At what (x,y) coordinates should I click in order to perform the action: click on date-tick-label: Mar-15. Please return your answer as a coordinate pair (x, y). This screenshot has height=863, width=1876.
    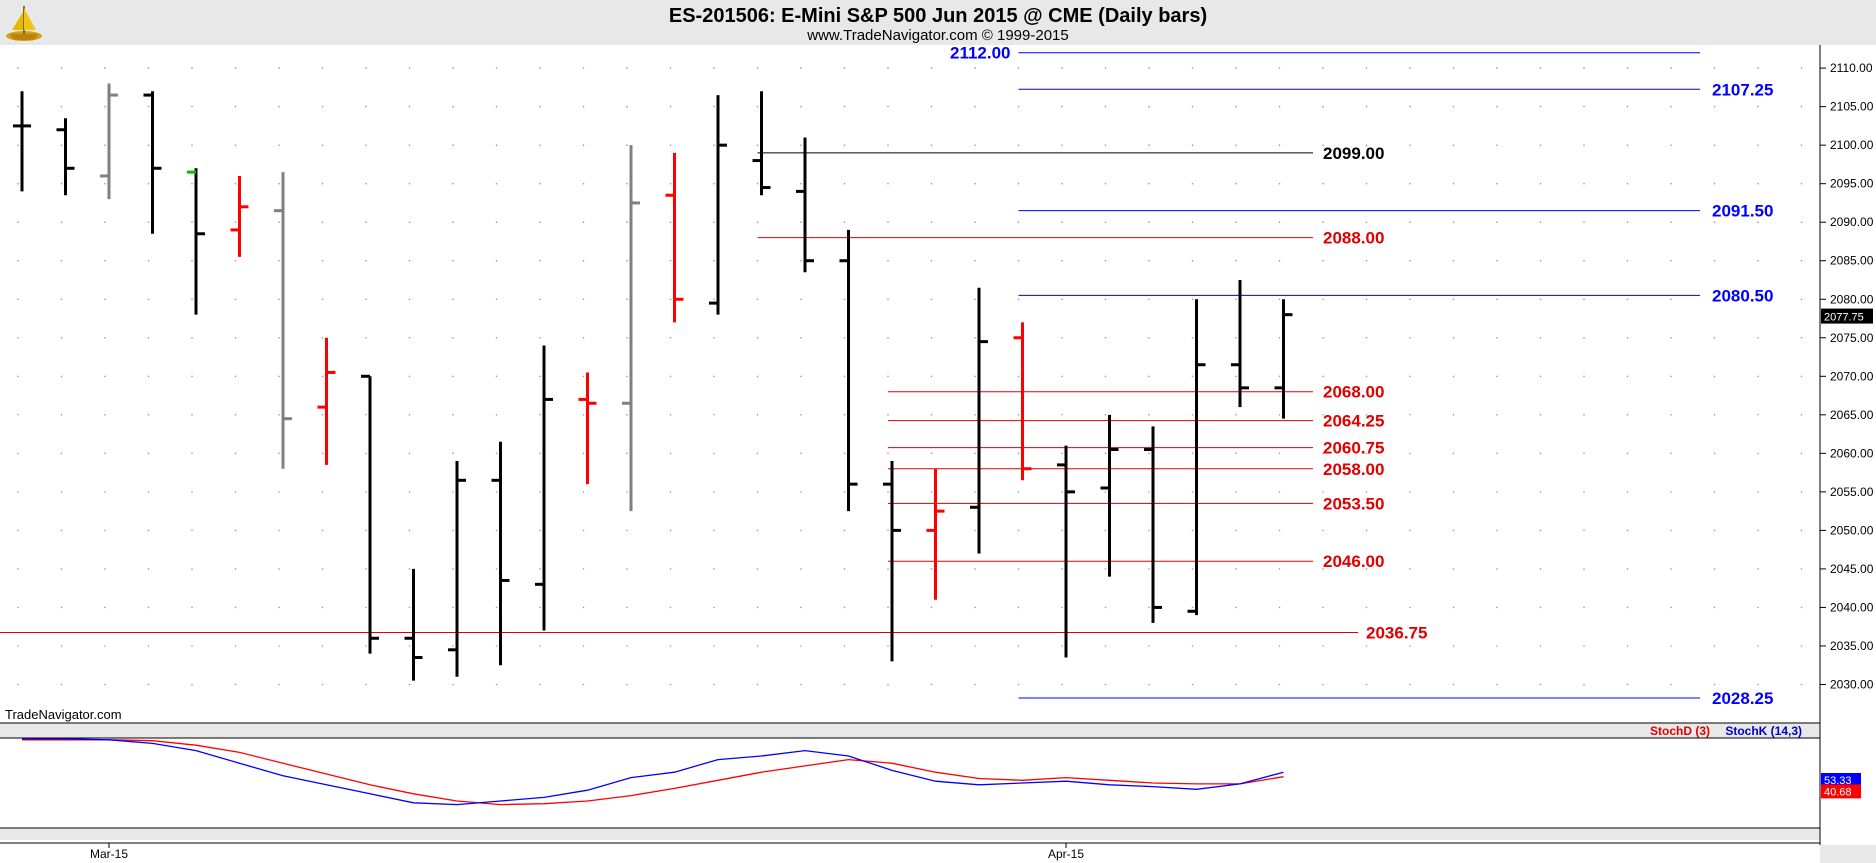
    Looking at the image, I should click on (109, 854).